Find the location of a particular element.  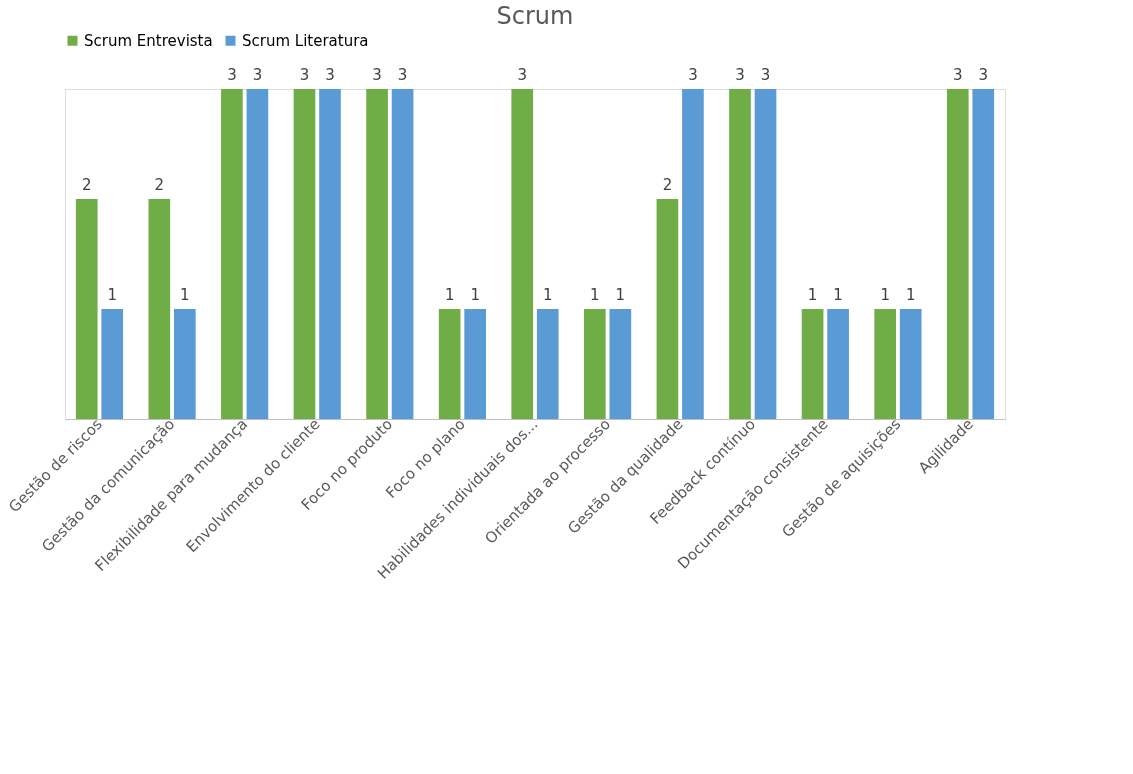

legend-label: Scrum Literatura is located at coordinates (305, 40).